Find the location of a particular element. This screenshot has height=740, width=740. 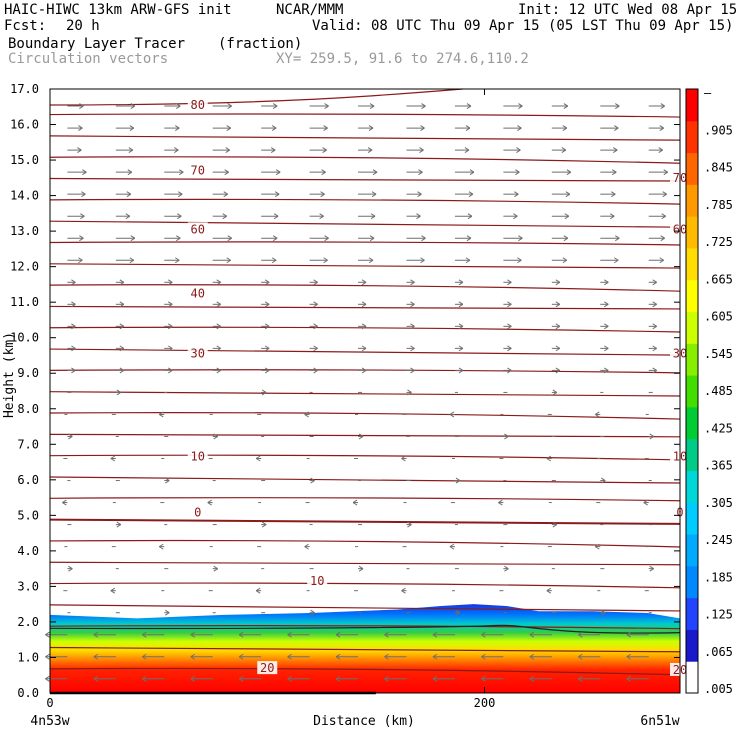

colorbar-label: .665 is located at coordinates (718, 279).